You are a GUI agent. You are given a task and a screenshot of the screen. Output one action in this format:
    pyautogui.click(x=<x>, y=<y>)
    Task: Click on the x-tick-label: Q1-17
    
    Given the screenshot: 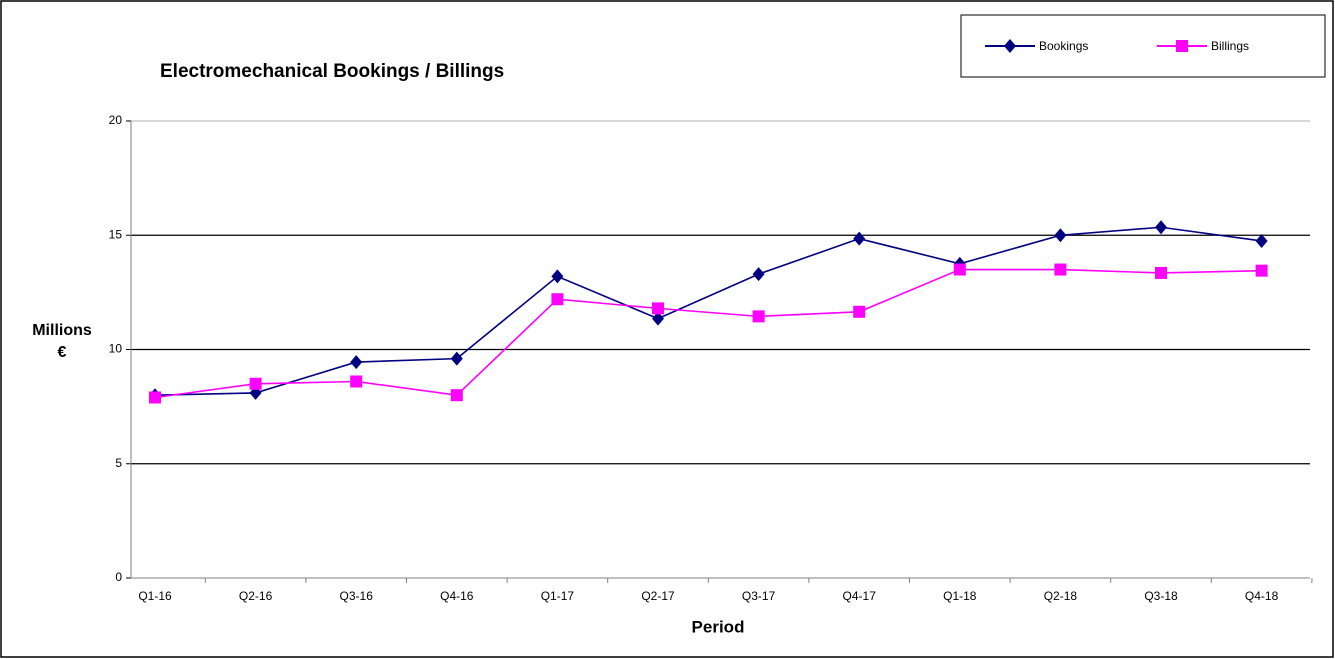 What is the action you would take?
    pyautogui.click(x=558, y=596)
    